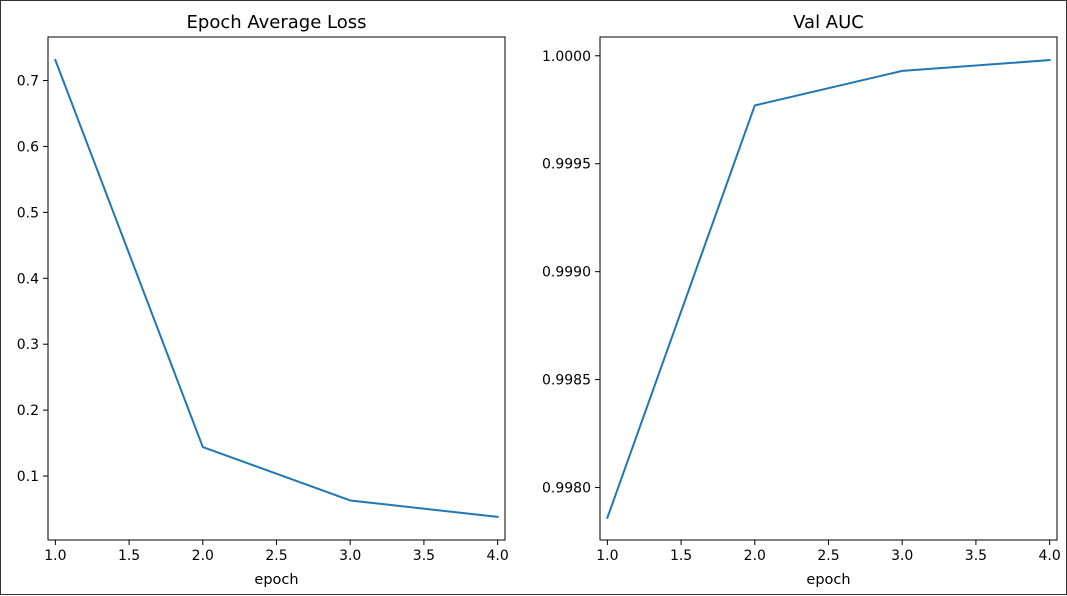 Image resolution: width=1067 pixels, height=596 pixels. I want to click on auc-chart-xtick-label: 1.5, so click(681, 556).